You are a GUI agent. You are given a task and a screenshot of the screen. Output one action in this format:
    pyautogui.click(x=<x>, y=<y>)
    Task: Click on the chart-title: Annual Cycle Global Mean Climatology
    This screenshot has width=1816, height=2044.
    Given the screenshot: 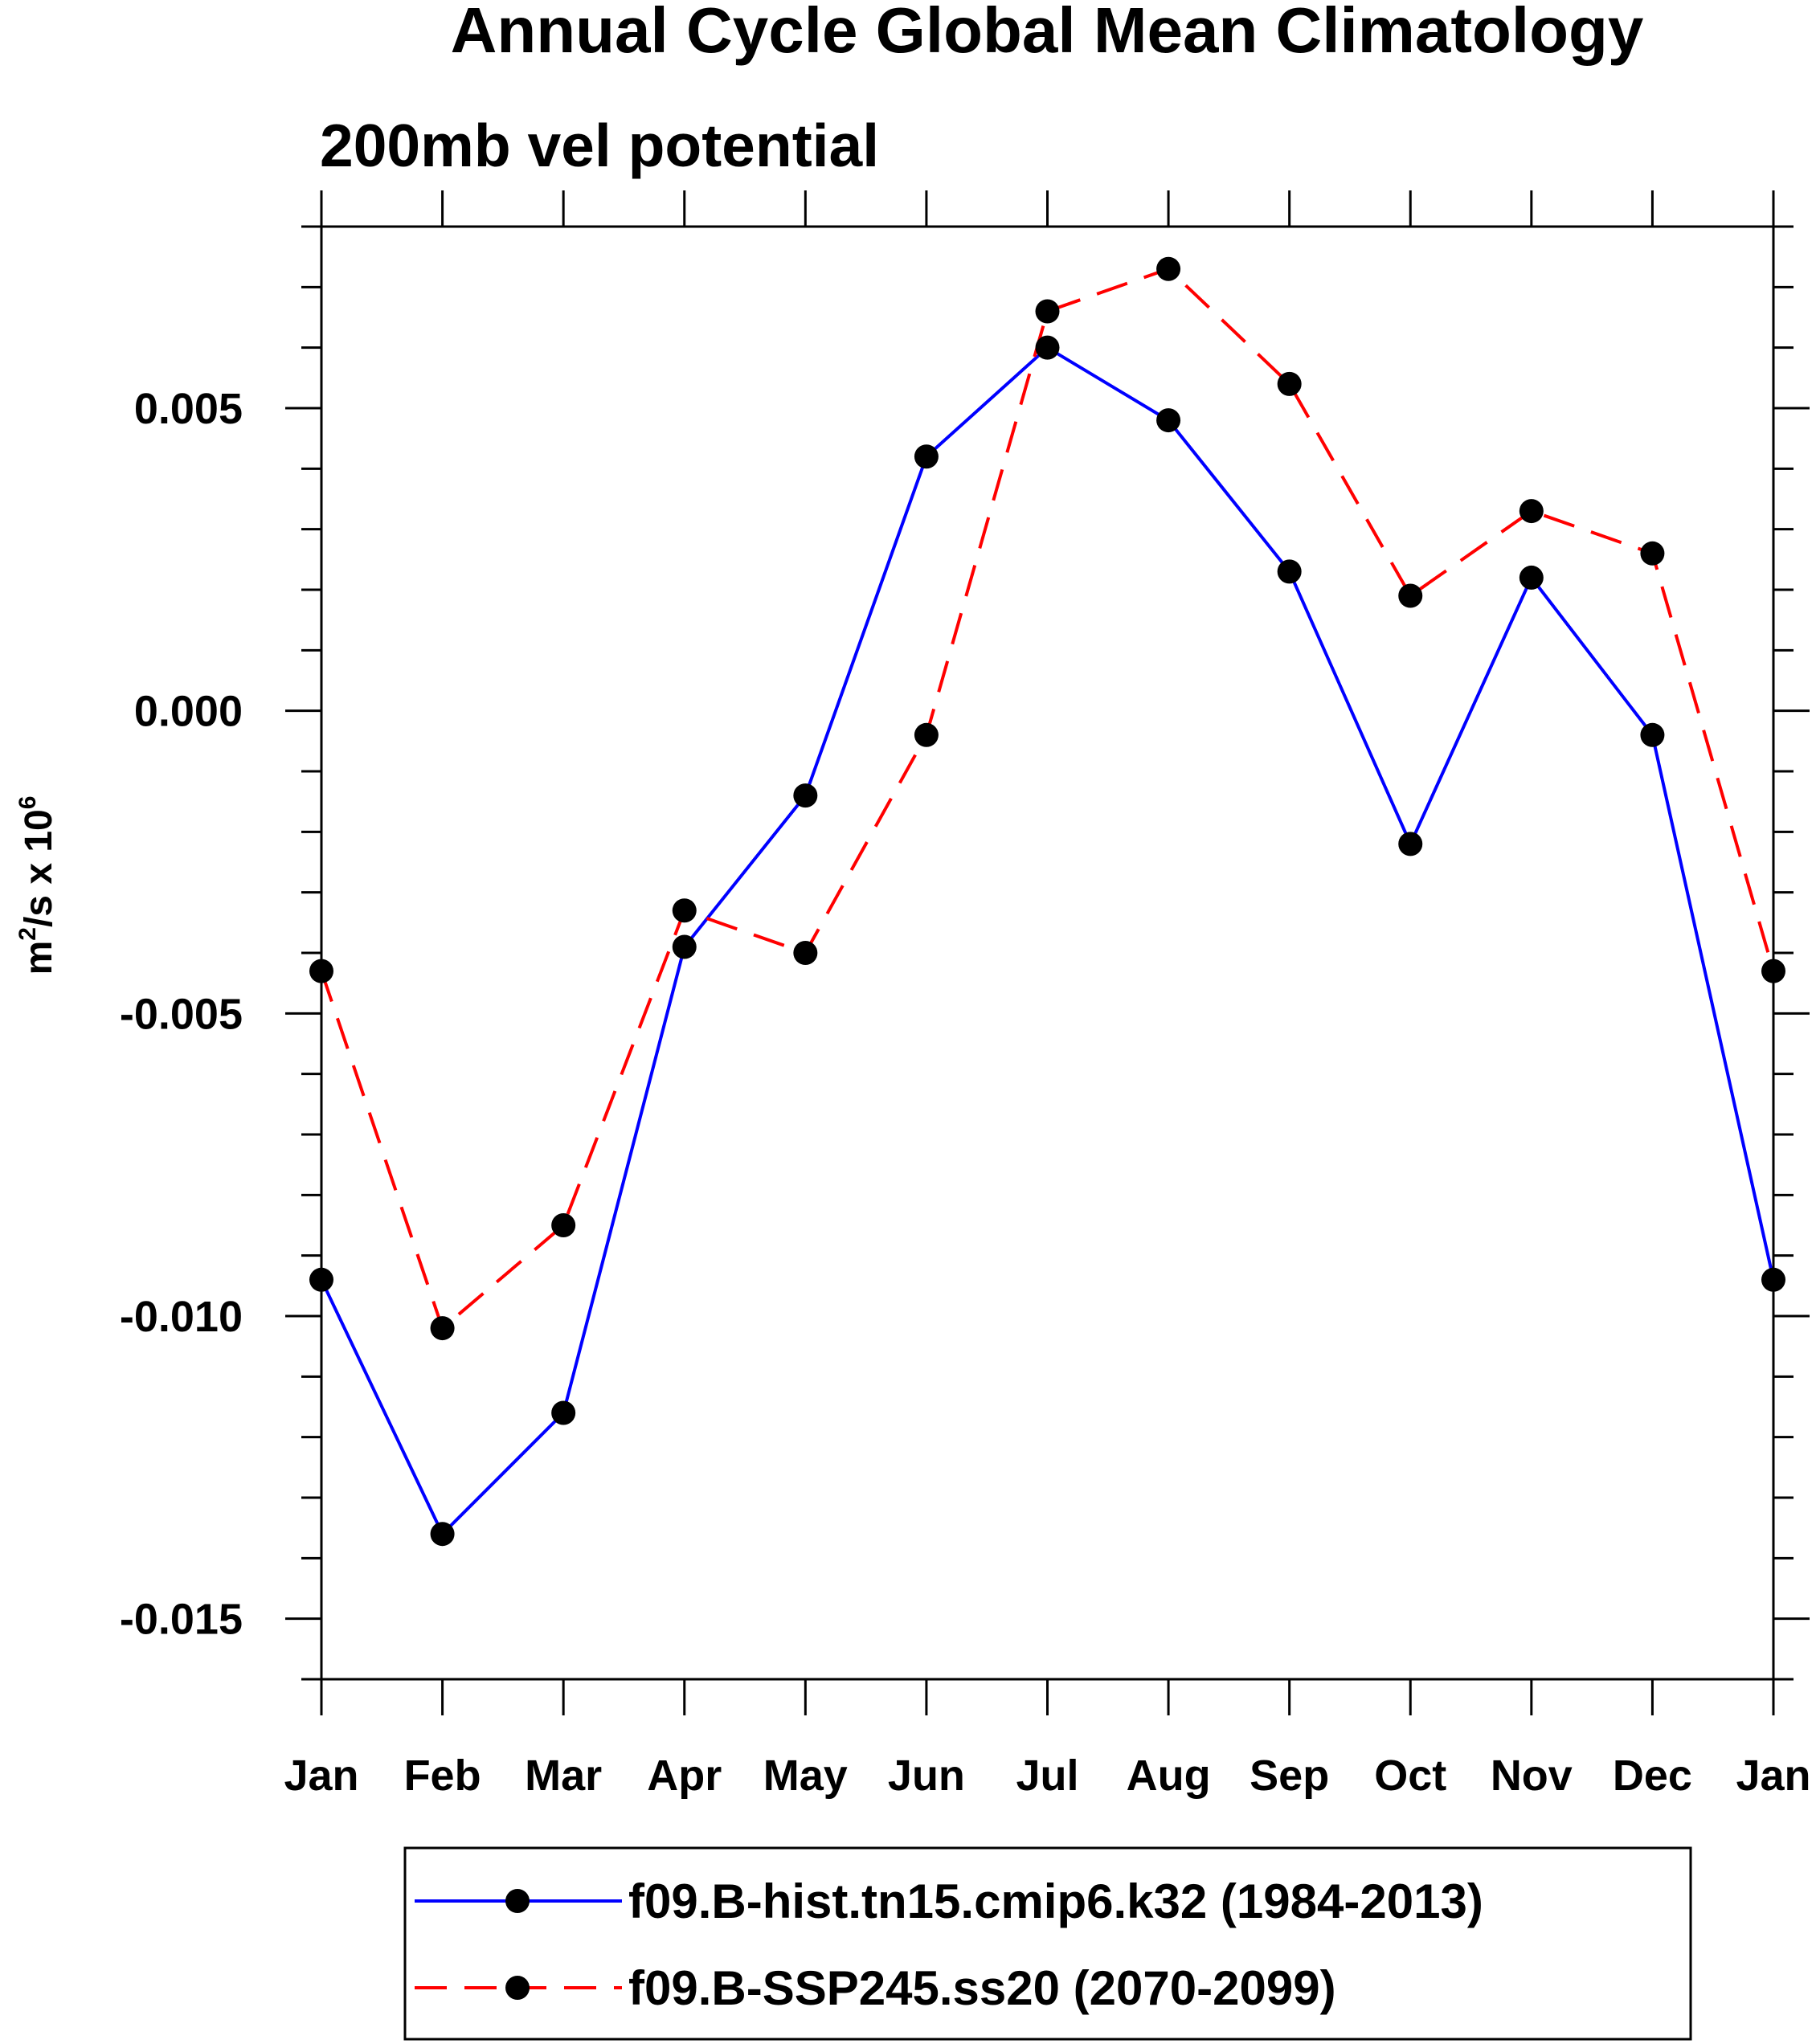 What is the action you would take?
    pyautogui.click(x=1047, y=33)
    